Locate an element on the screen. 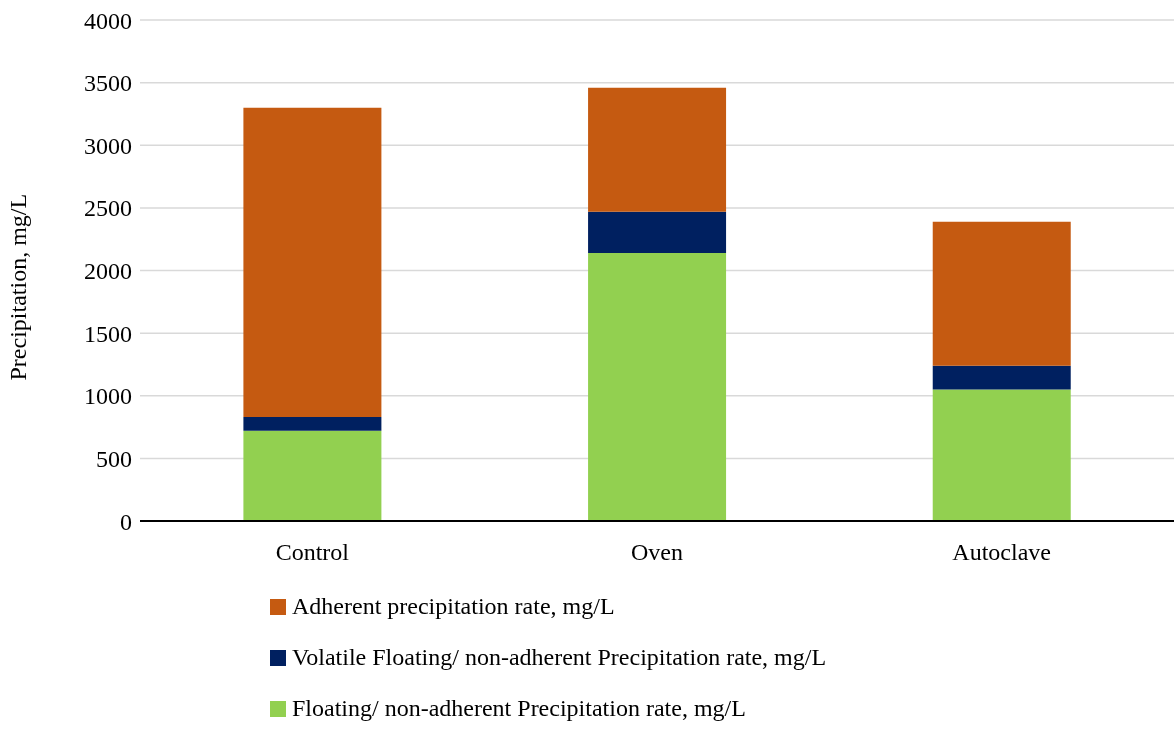 The image size is (1174, 744). y-tick-label: 4000 is located at coordinates (108, 20).